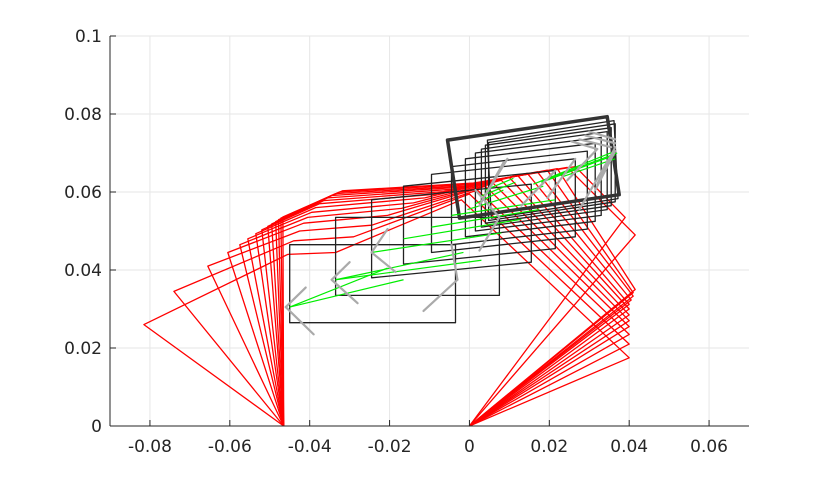 The width and height of the screenshot is (830, 478). I want to click on y-tick-label: 0.1, so click(88, 37).